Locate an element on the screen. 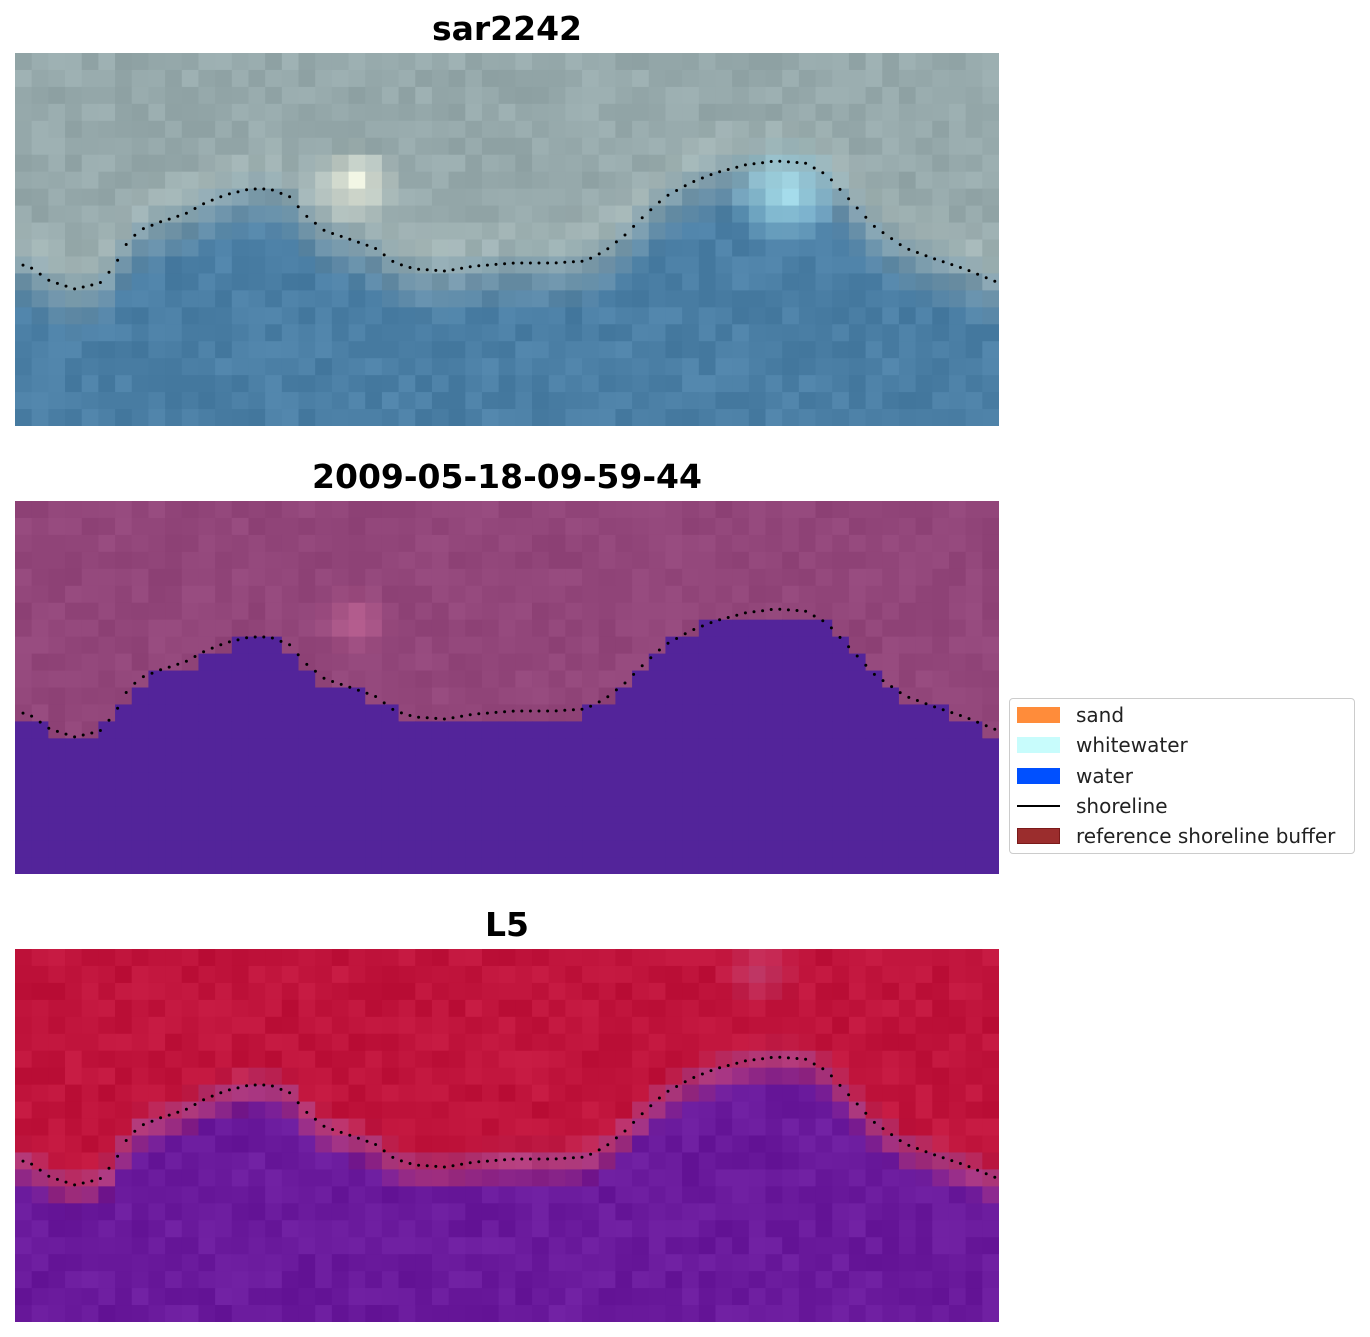 The width and height of the screenshot is (1370, 1337). legend-label: water is located at coordinates (1104, 776).